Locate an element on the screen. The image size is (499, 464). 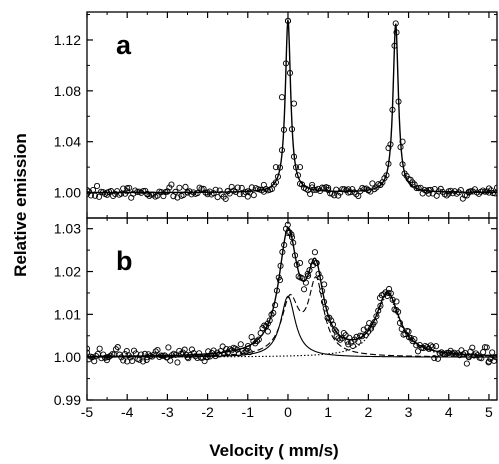
x-axis-title: Velocity ( mm/s) is located at coordinates (273, 450).